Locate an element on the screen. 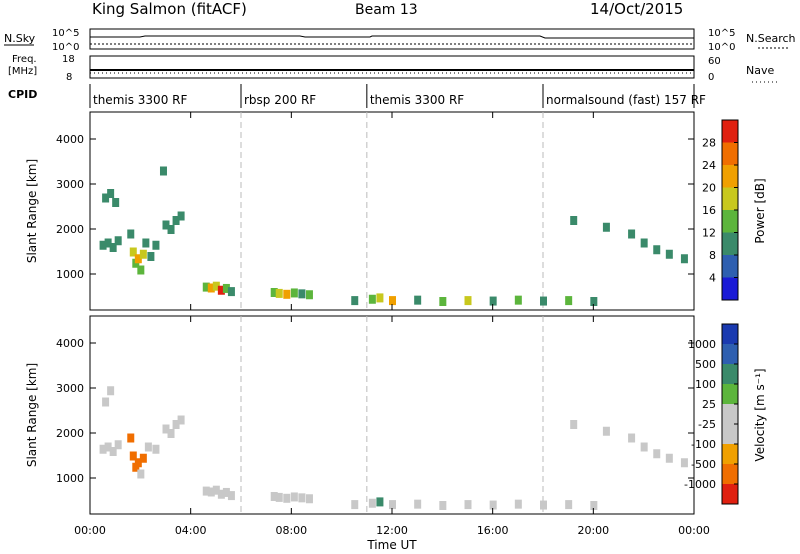 This screenshot has height=554, width=800. station-title: King Salmon (fitACF) is located at coordinates (169, 9).